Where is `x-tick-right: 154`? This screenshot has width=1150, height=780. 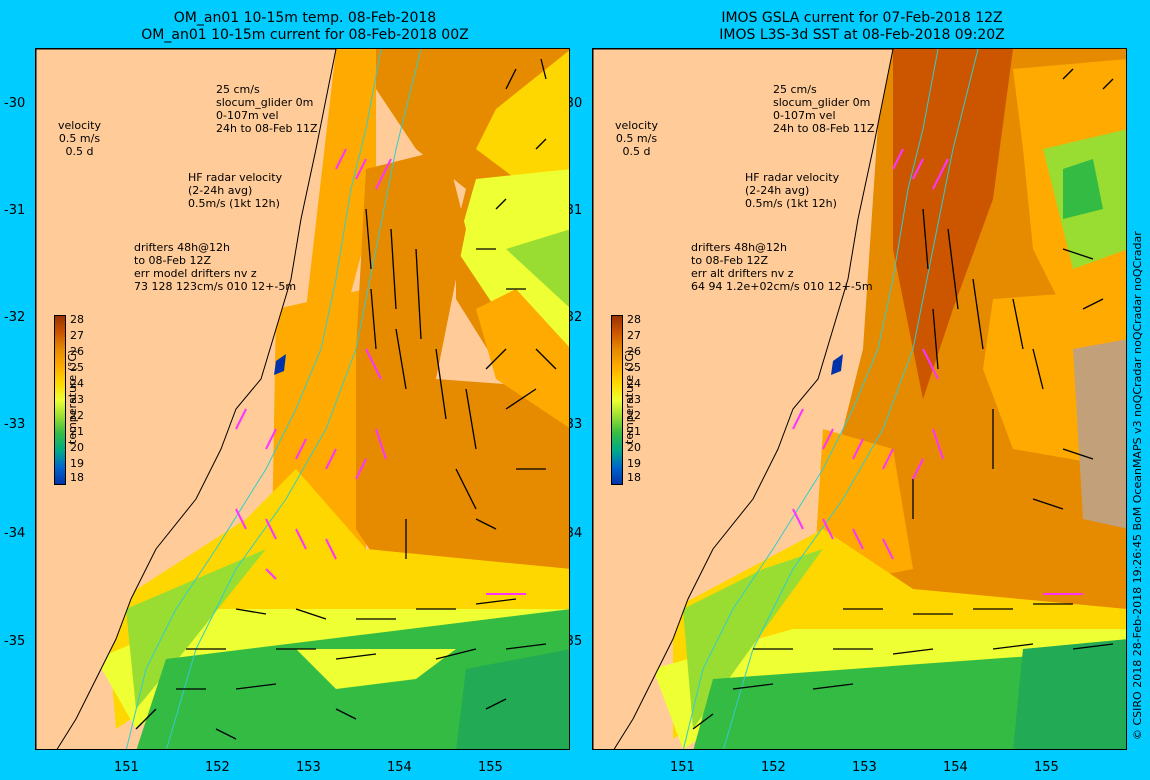
x-tick-right: 154 is located at coordinates (955, 767).